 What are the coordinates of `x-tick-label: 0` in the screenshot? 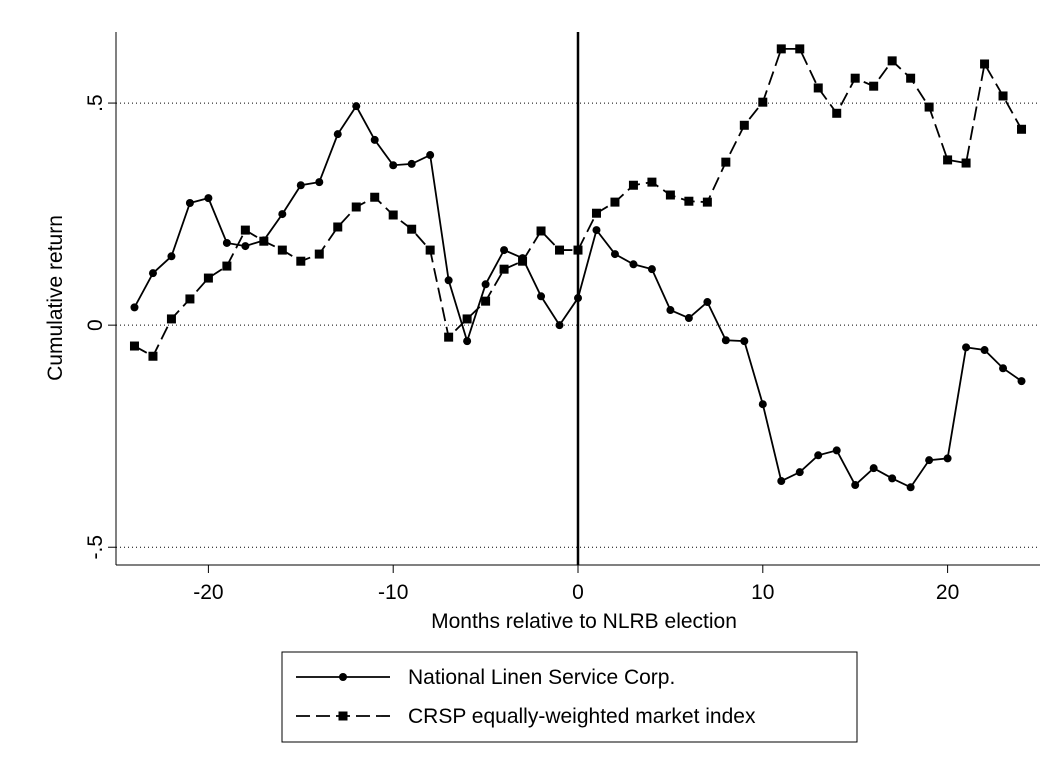 It's located at (578, 592).